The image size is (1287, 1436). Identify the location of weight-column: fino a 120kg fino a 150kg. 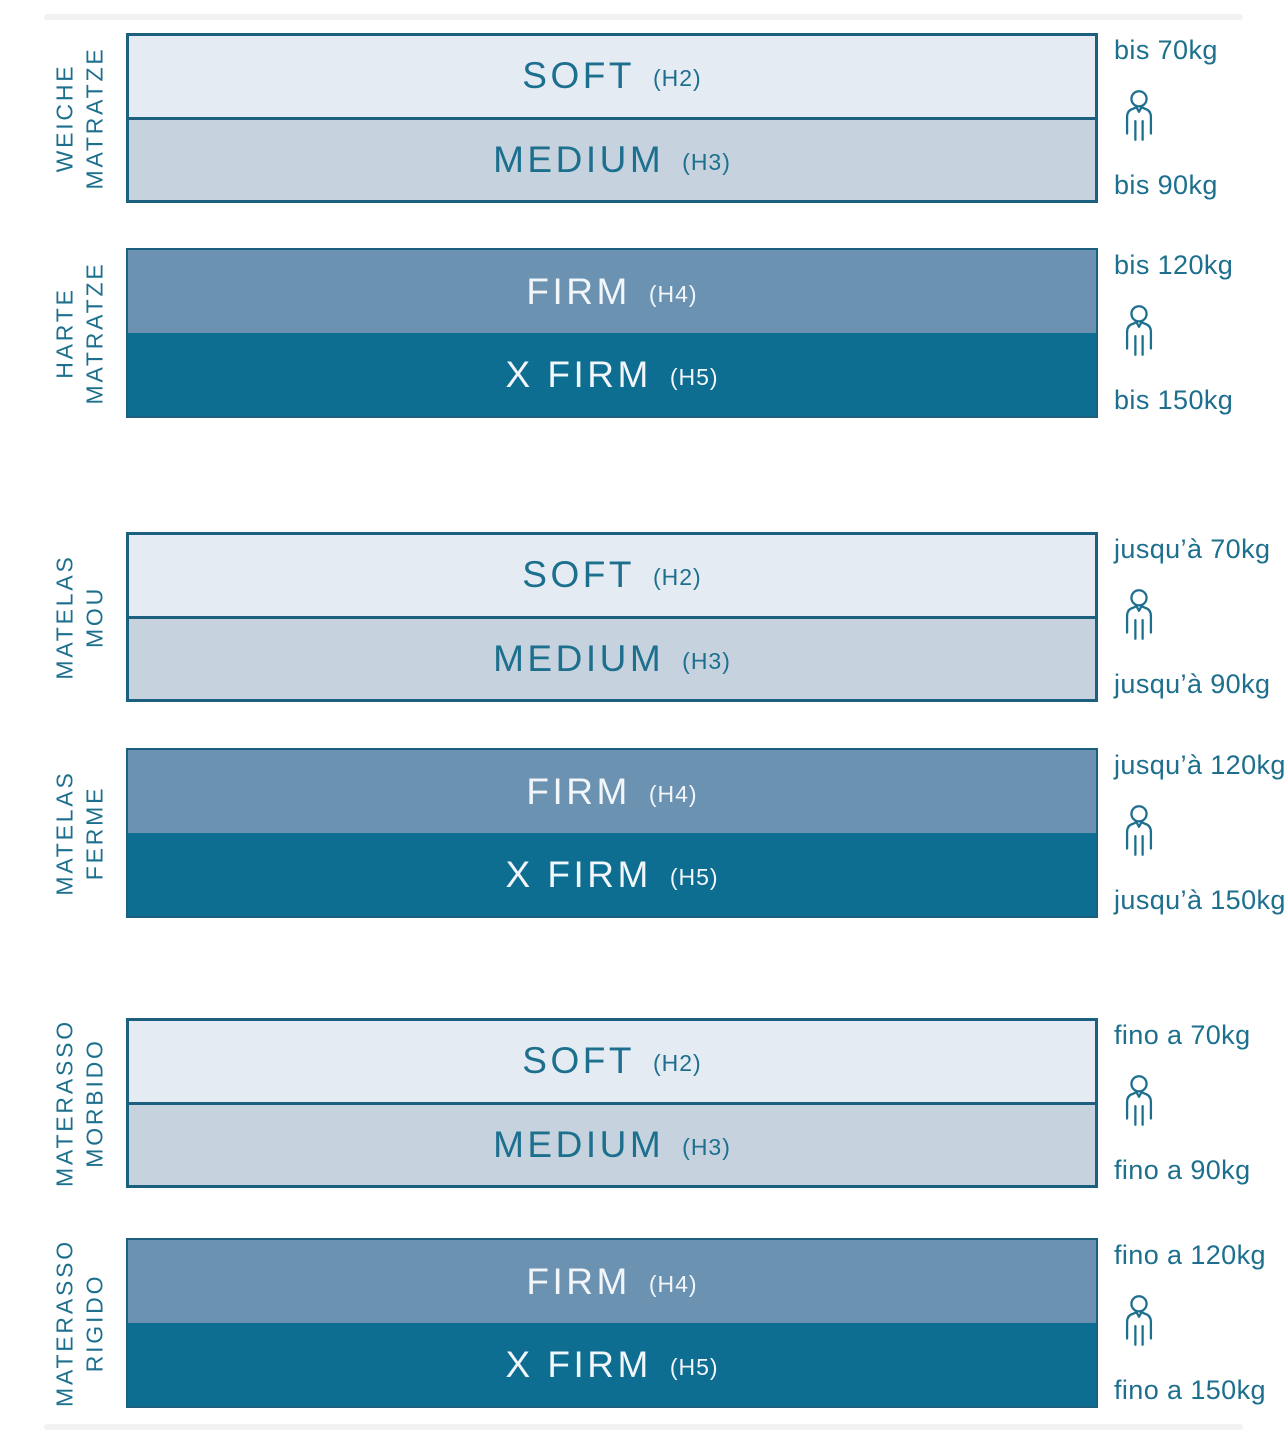
(1200, 1323).